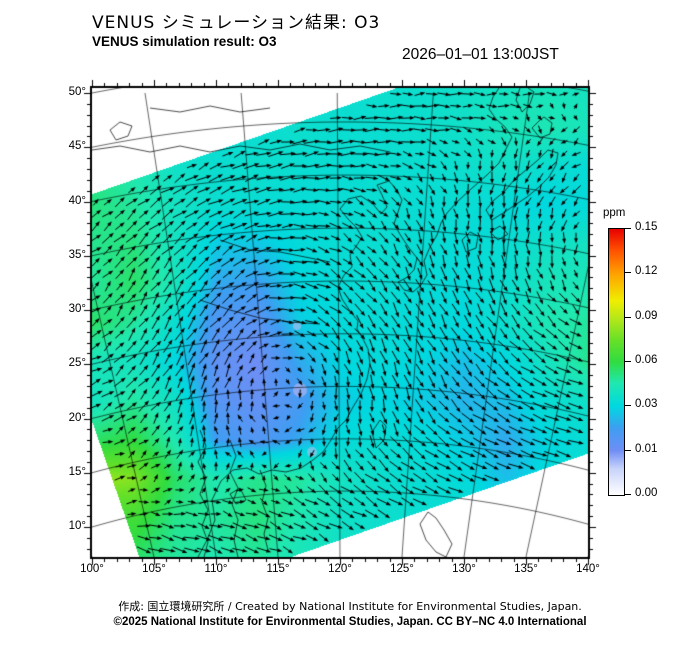 This screenshot has width=700, height=649. What do you see at coordinates (646, 404) in the screenshot?
I see `colorbar-tick-label: 0.03` at bounding box center [646, 404].